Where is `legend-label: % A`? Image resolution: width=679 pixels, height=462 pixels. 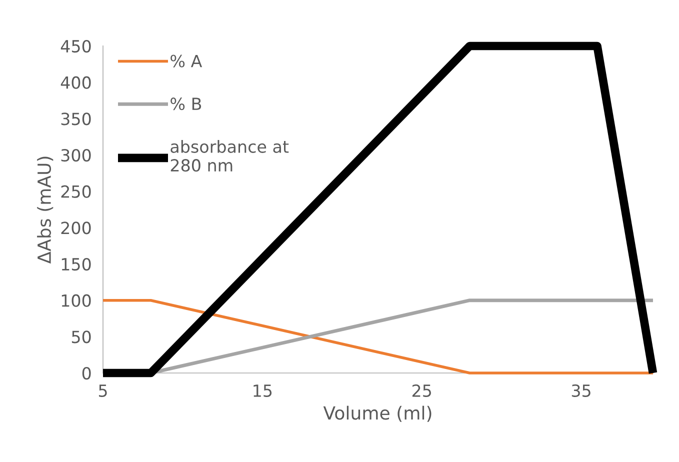
legend-label: % A is located at coordinates (186, 61).